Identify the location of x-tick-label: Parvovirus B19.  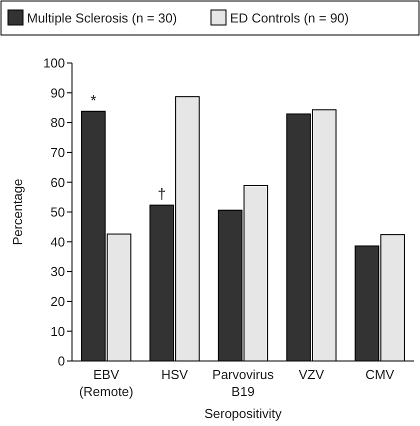
(243, 383).